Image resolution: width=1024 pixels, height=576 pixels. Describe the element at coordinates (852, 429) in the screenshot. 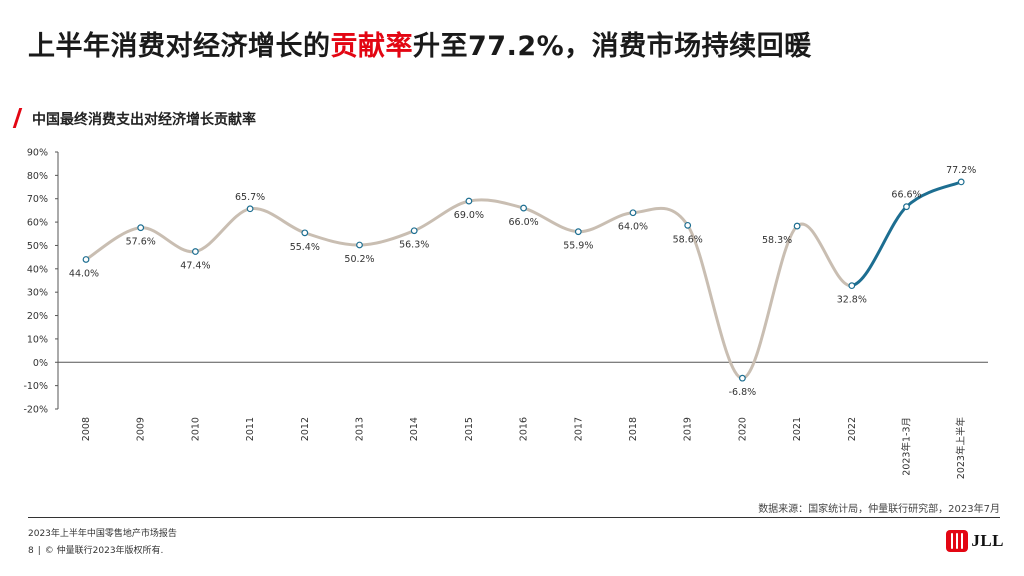

I see `x-tick-label: 2022` at that location.